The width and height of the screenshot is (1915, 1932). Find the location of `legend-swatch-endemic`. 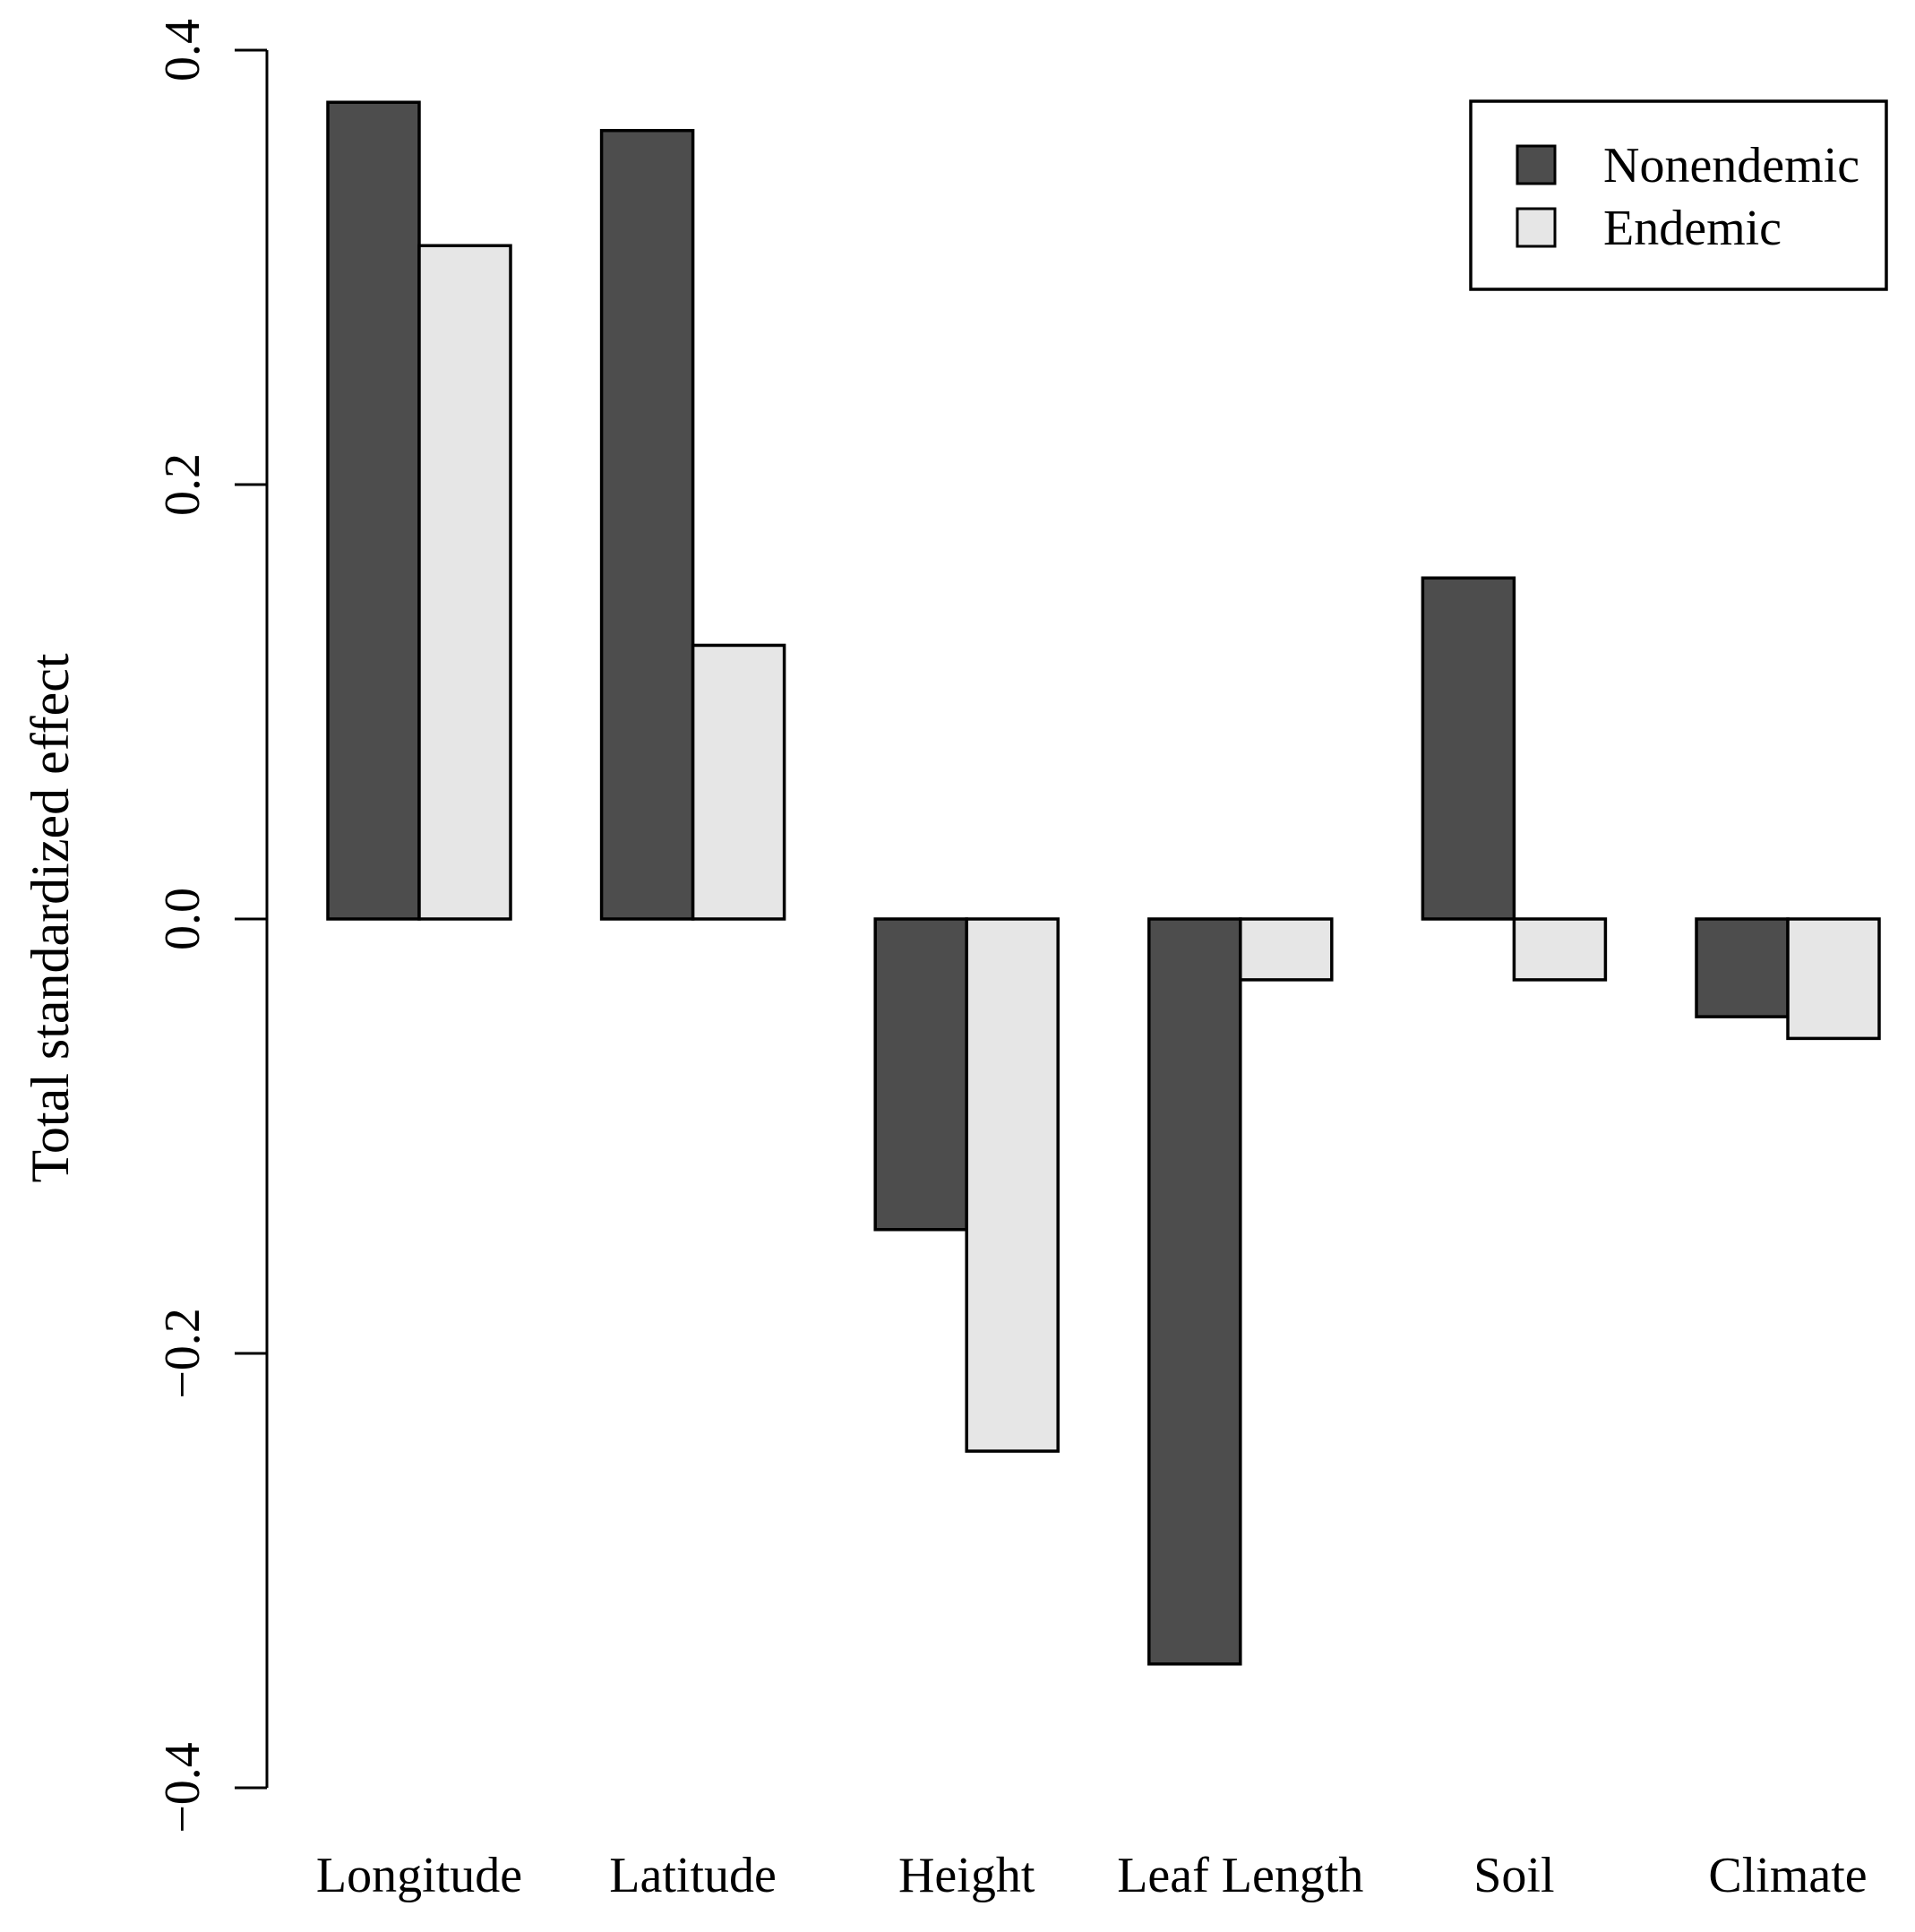

legend-swatch-endemic is located at coordinates (1536, 227).